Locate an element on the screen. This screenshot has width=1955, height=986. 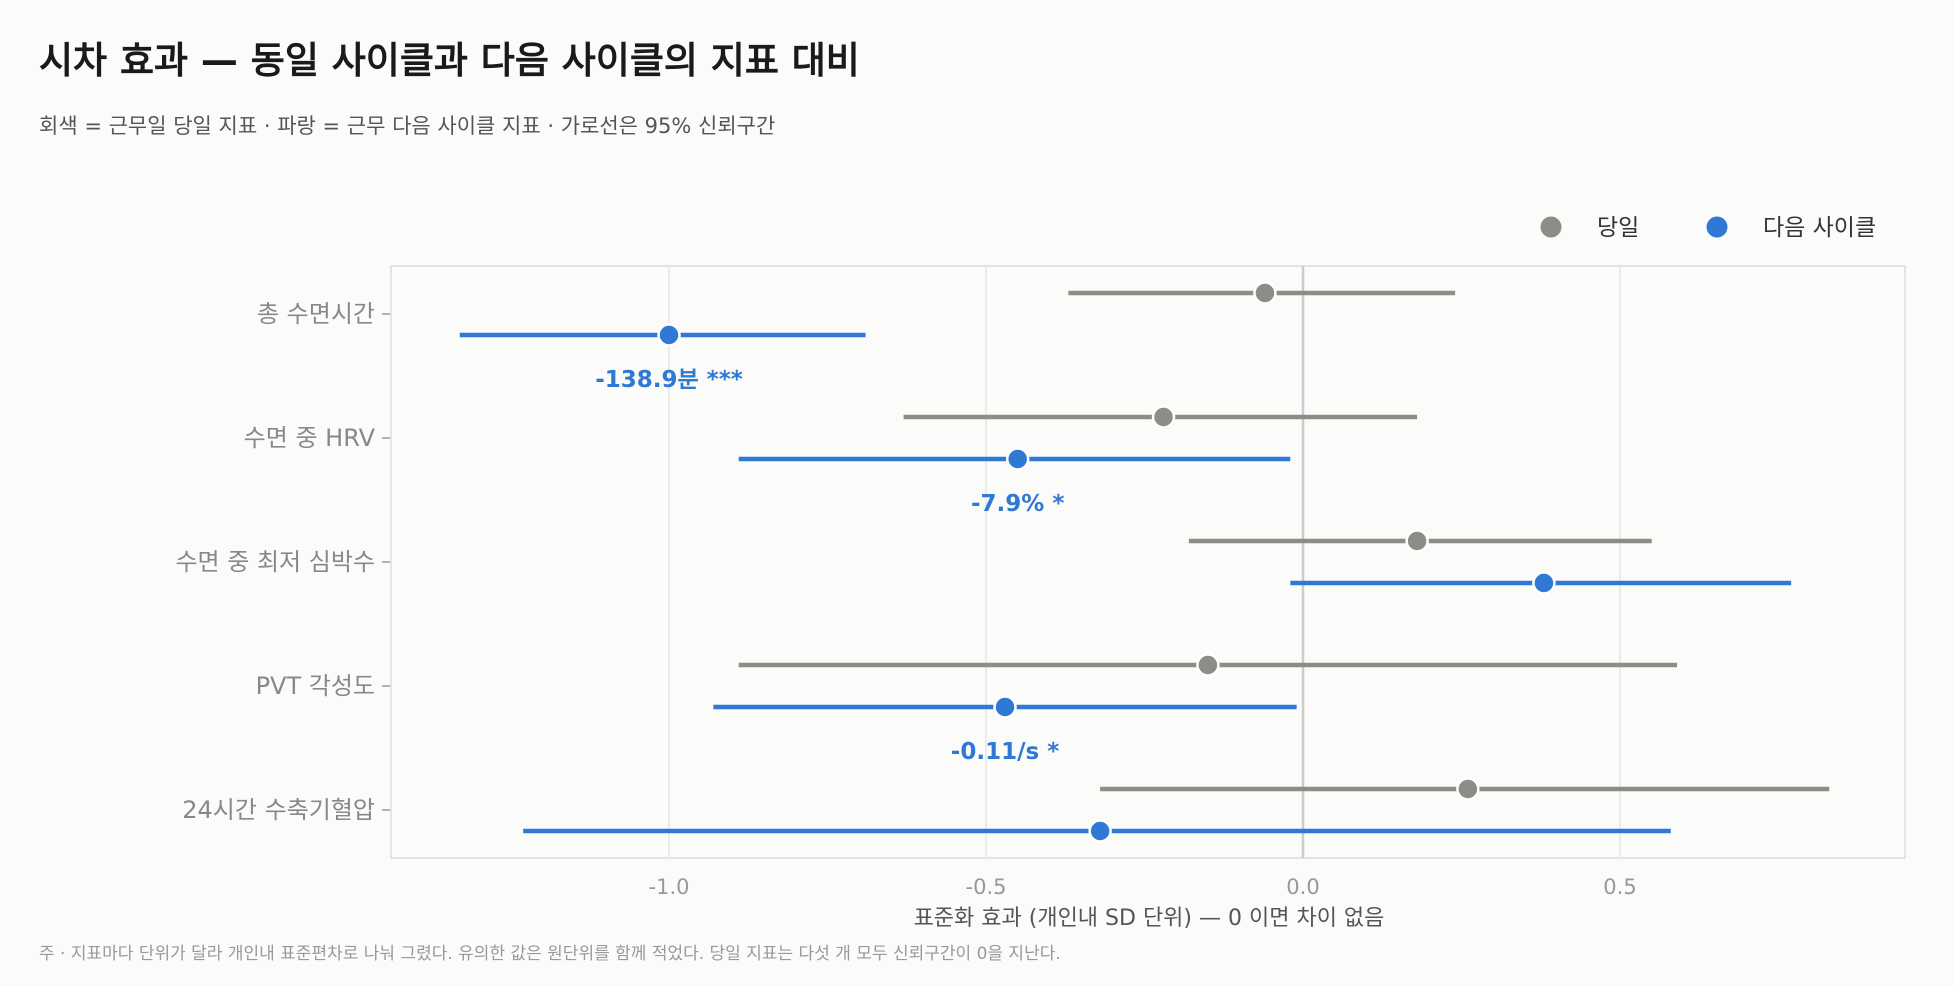
legend: 당일 다음 사이클 is located at coordinates (1708, 228).